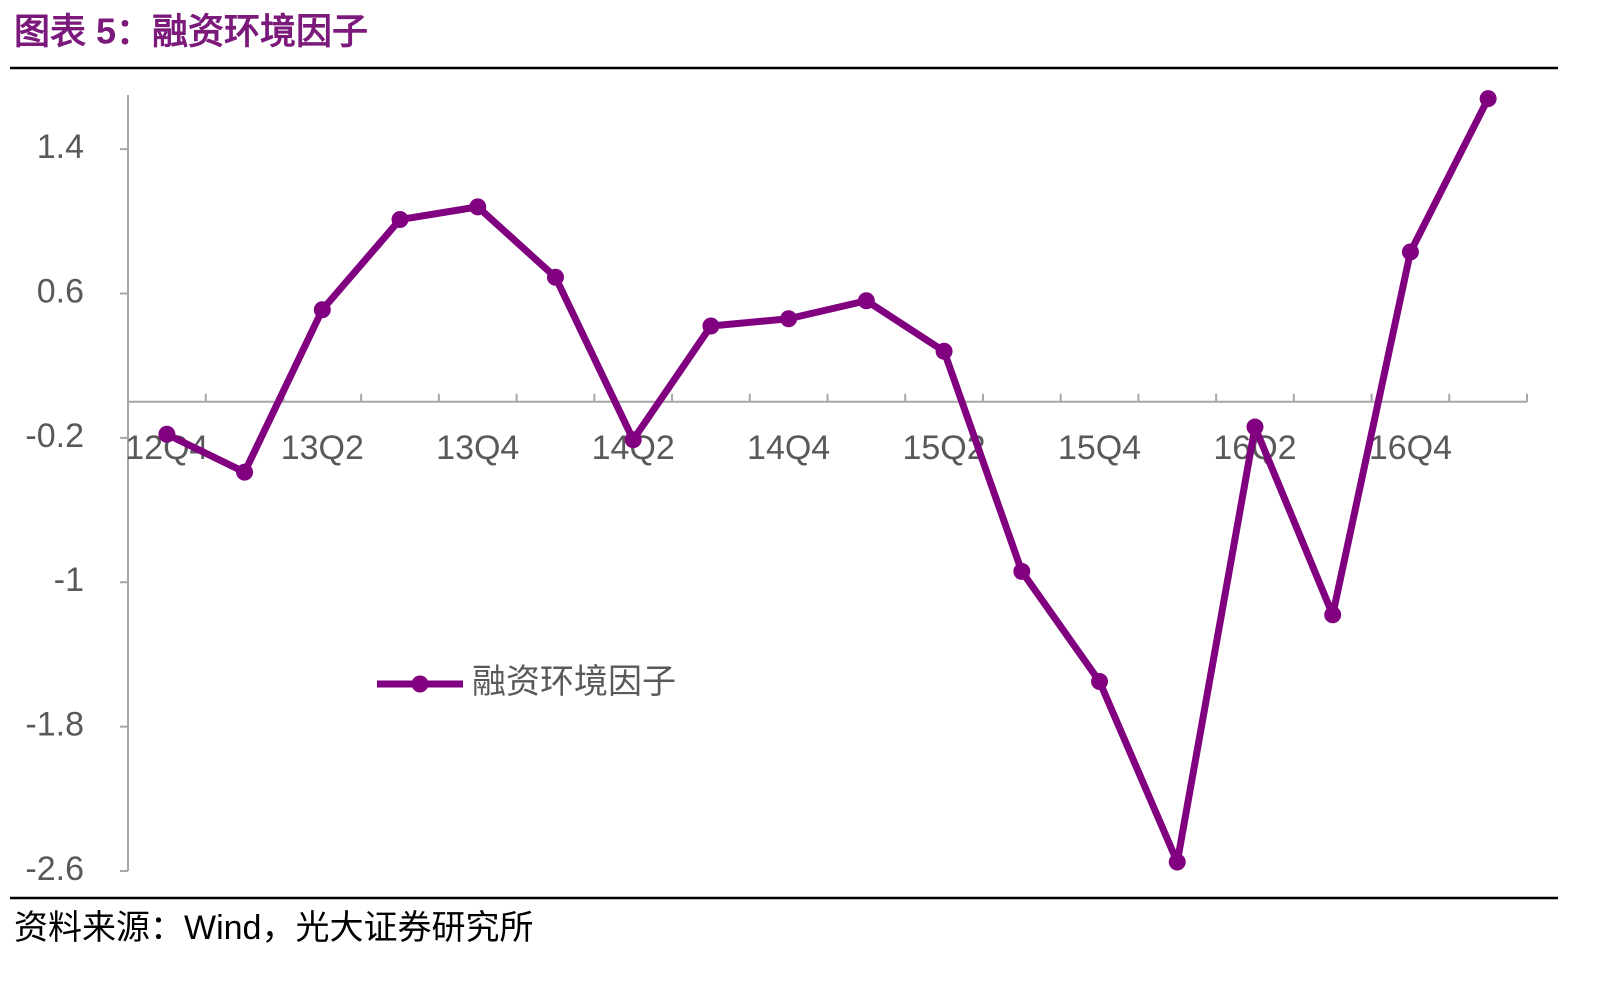  I want to click on legend-marker, so click(420, 684).